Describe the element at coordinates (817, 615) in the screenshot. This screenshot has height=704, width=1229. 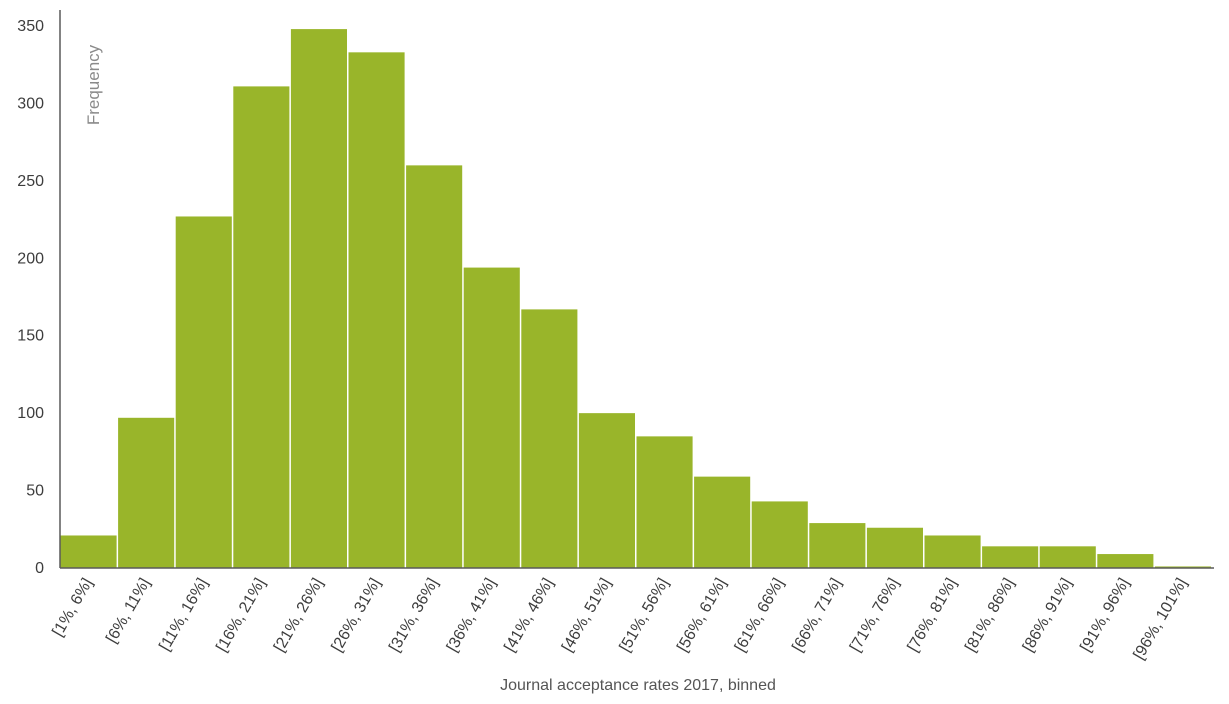
I see `x-tick-label: [66%, 71%]` at that location.